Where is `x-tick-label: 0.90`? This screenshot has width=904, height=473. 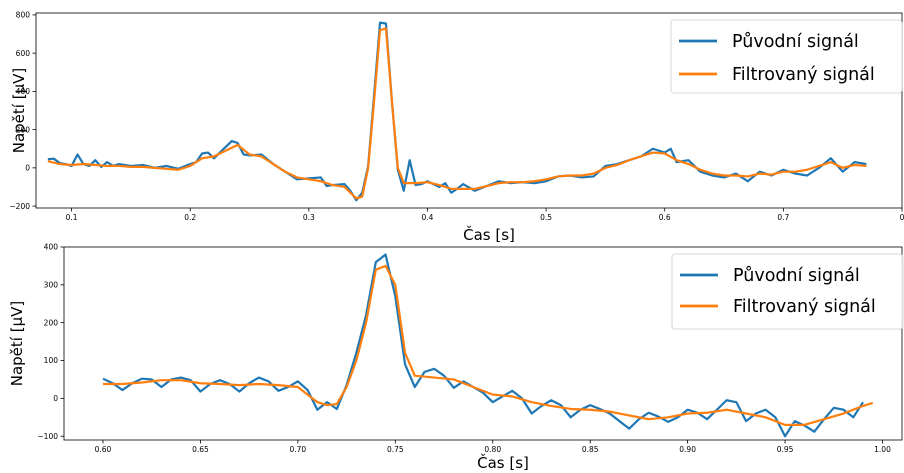
x-tick-label: 0.90 is located at coordinates (687, 449).